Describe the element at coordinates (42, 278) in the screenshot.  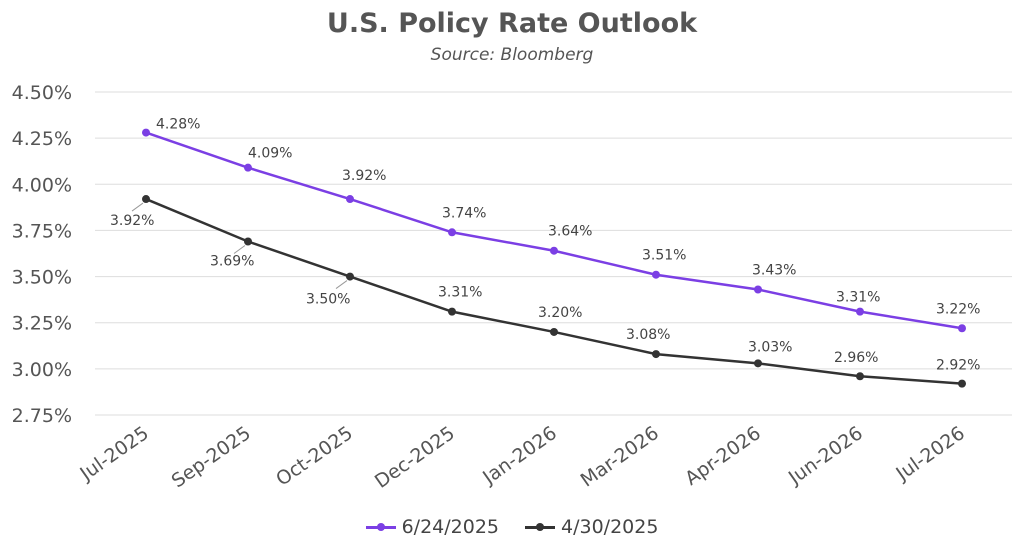
I see `y-tick-label: 3.50%` at that location.